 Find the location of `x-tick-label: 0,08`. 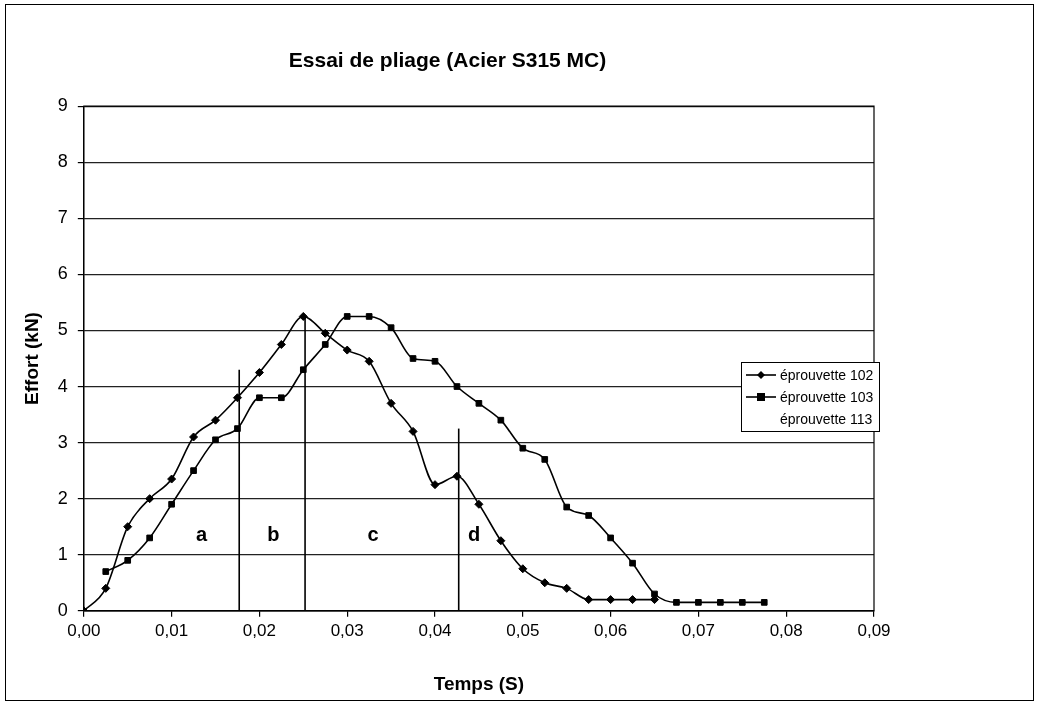

x-tick-label: 0,08 is located at coordinates (786, 630).